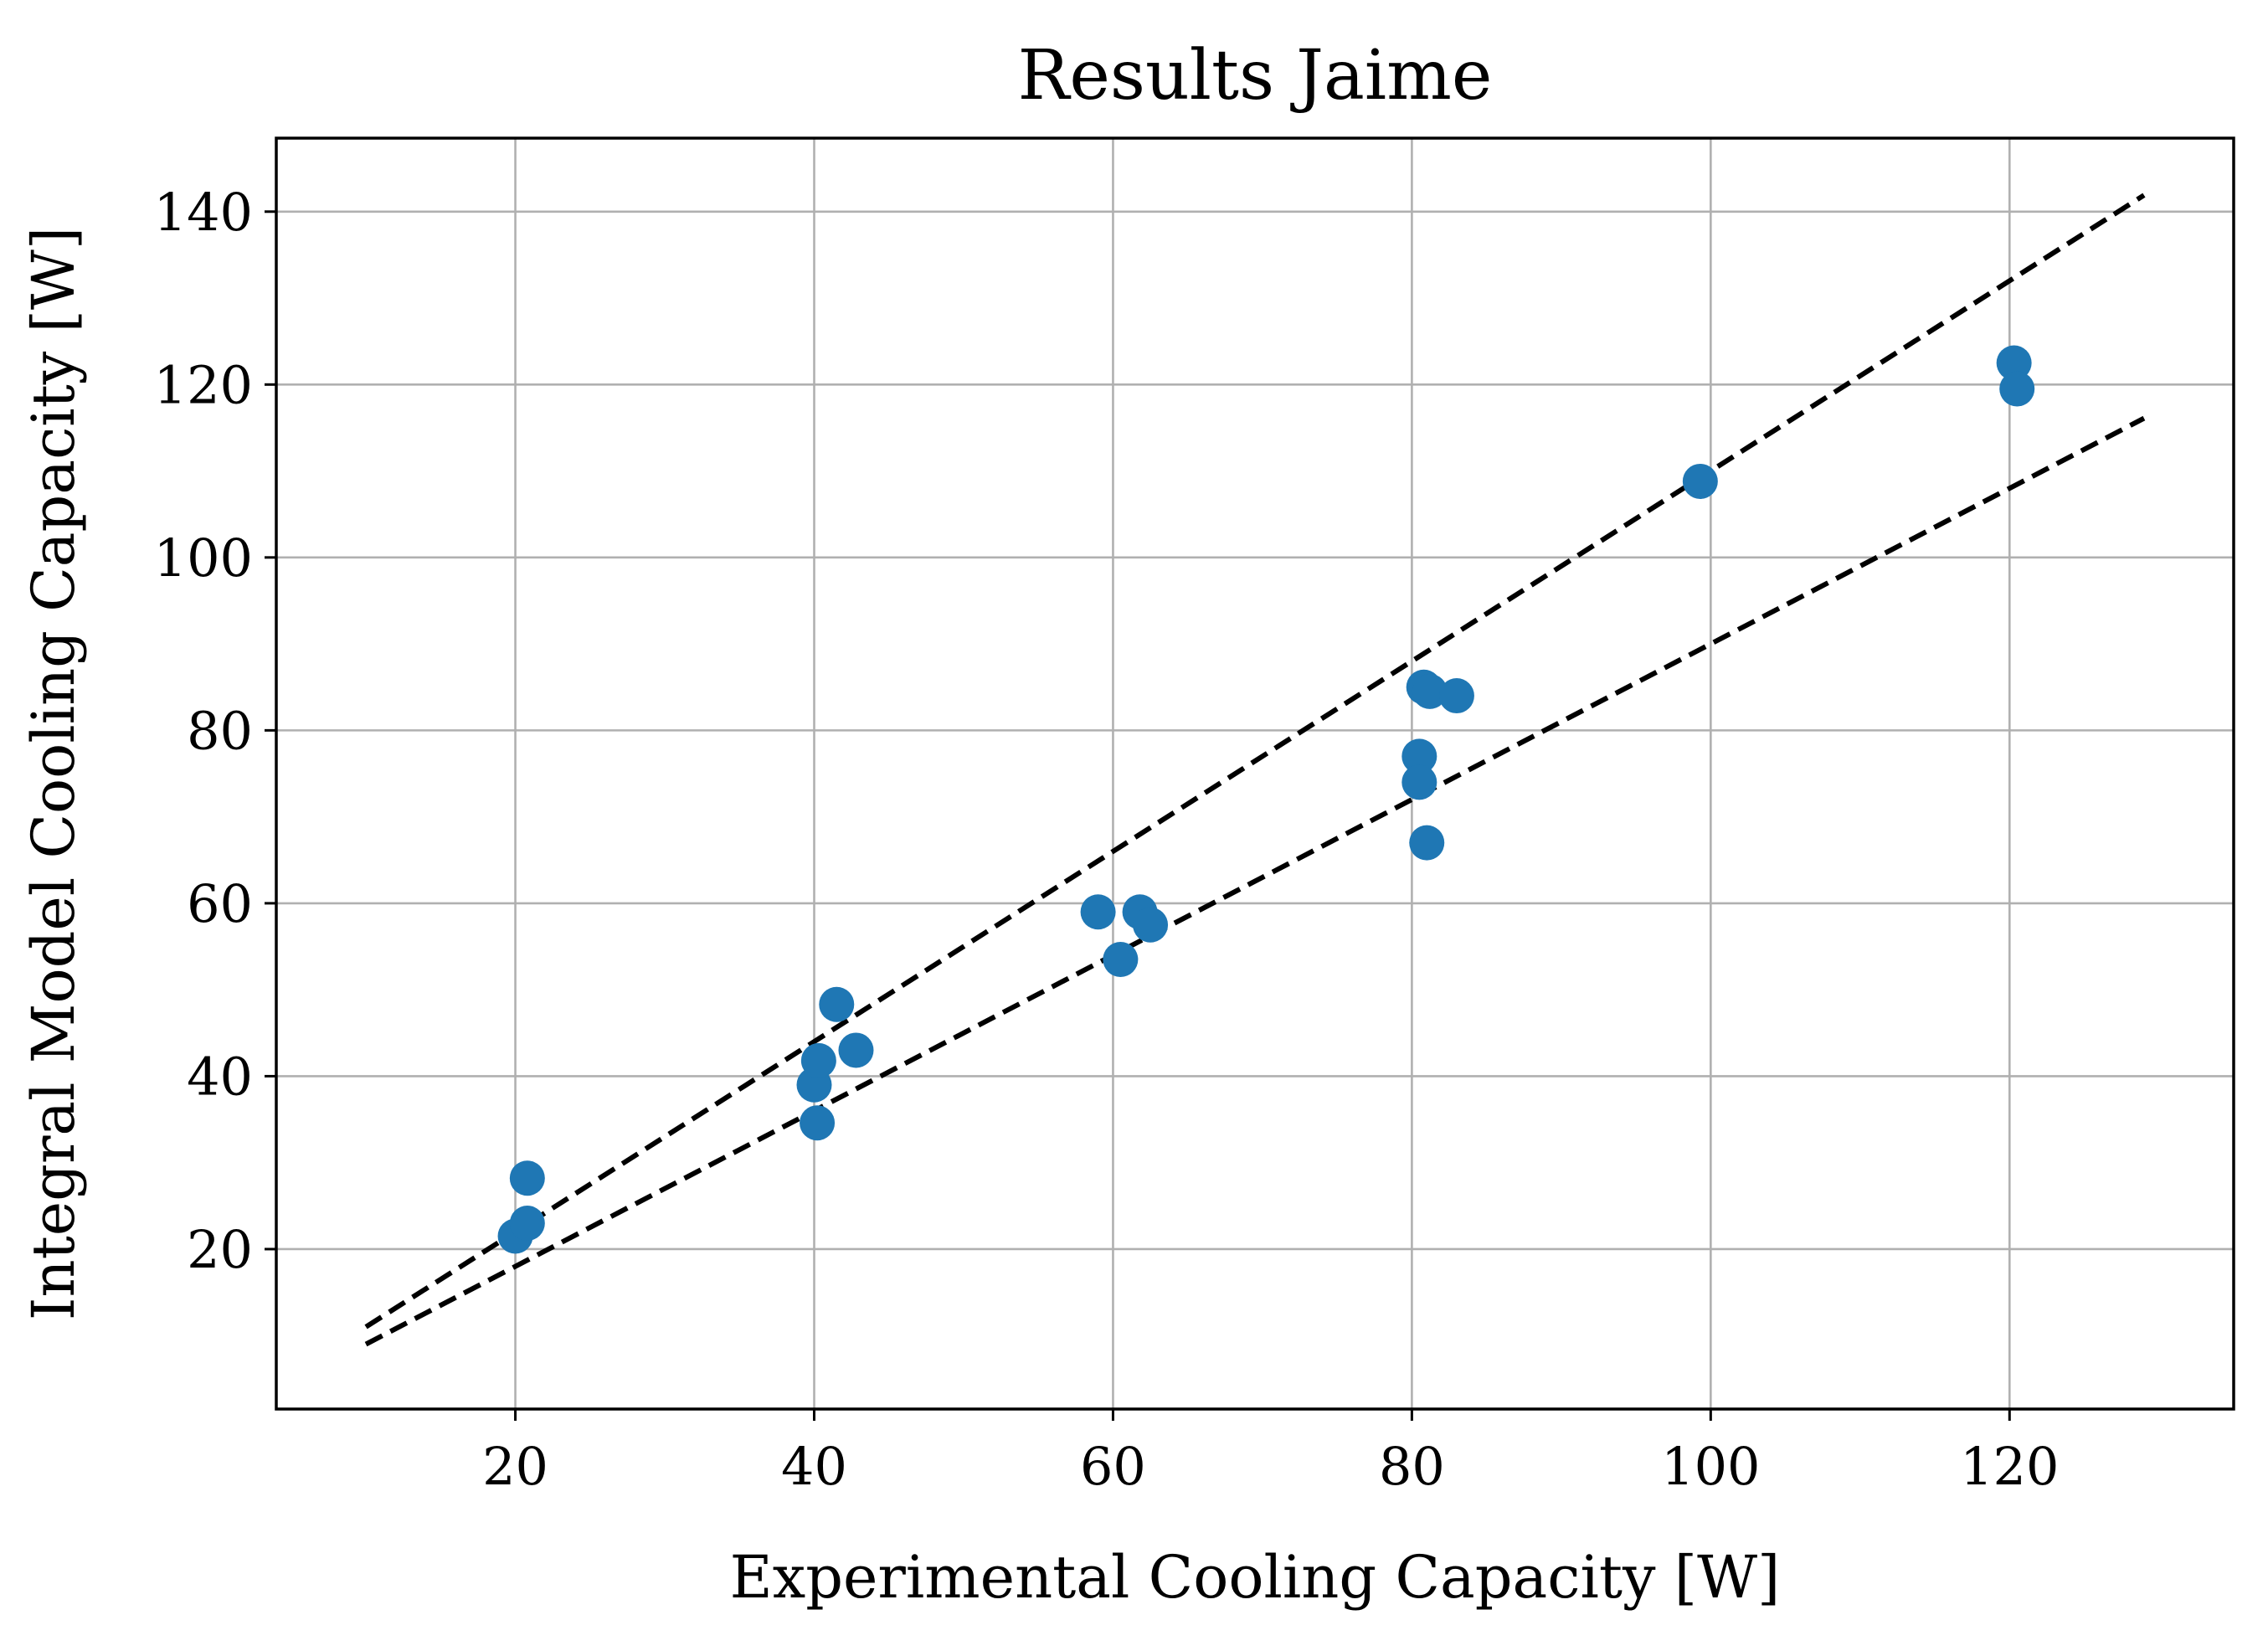 The height and width of the screenshot is (1651, 2268). What do you see at coordinates (1710, 1466) in the screenshot?
I see `x-tick-label: 100` at bounding box center [1710, 1466].